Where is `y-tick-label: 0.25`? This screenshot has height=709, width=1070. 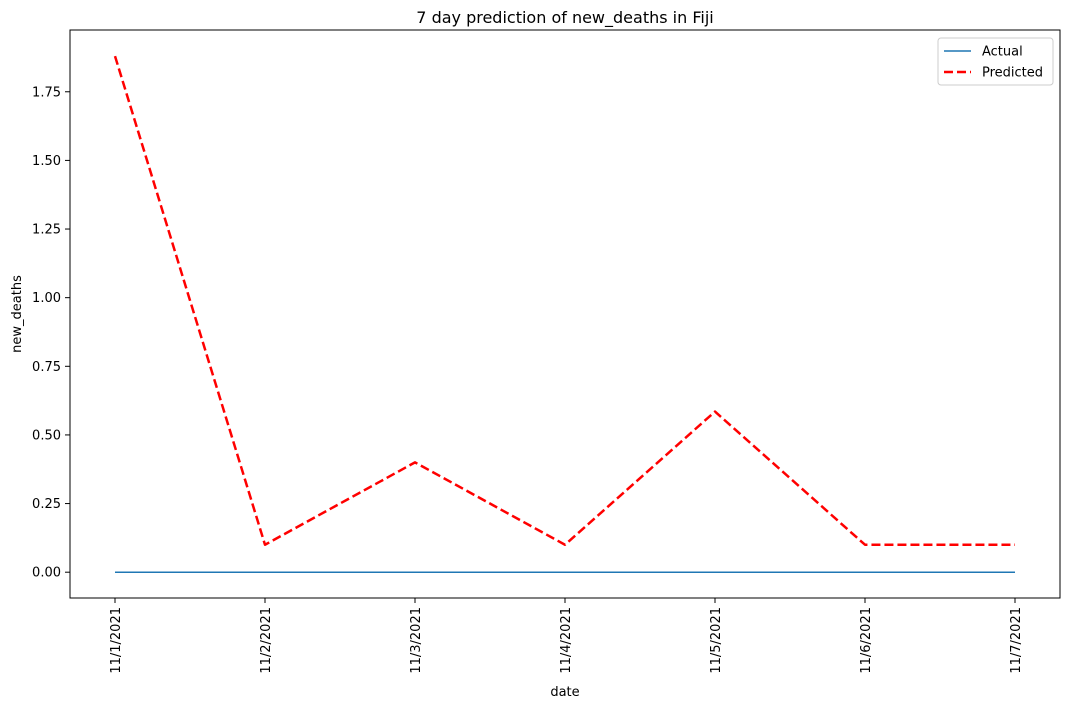
y-tick-label: 0.25 is located at coordinates (46, 504).